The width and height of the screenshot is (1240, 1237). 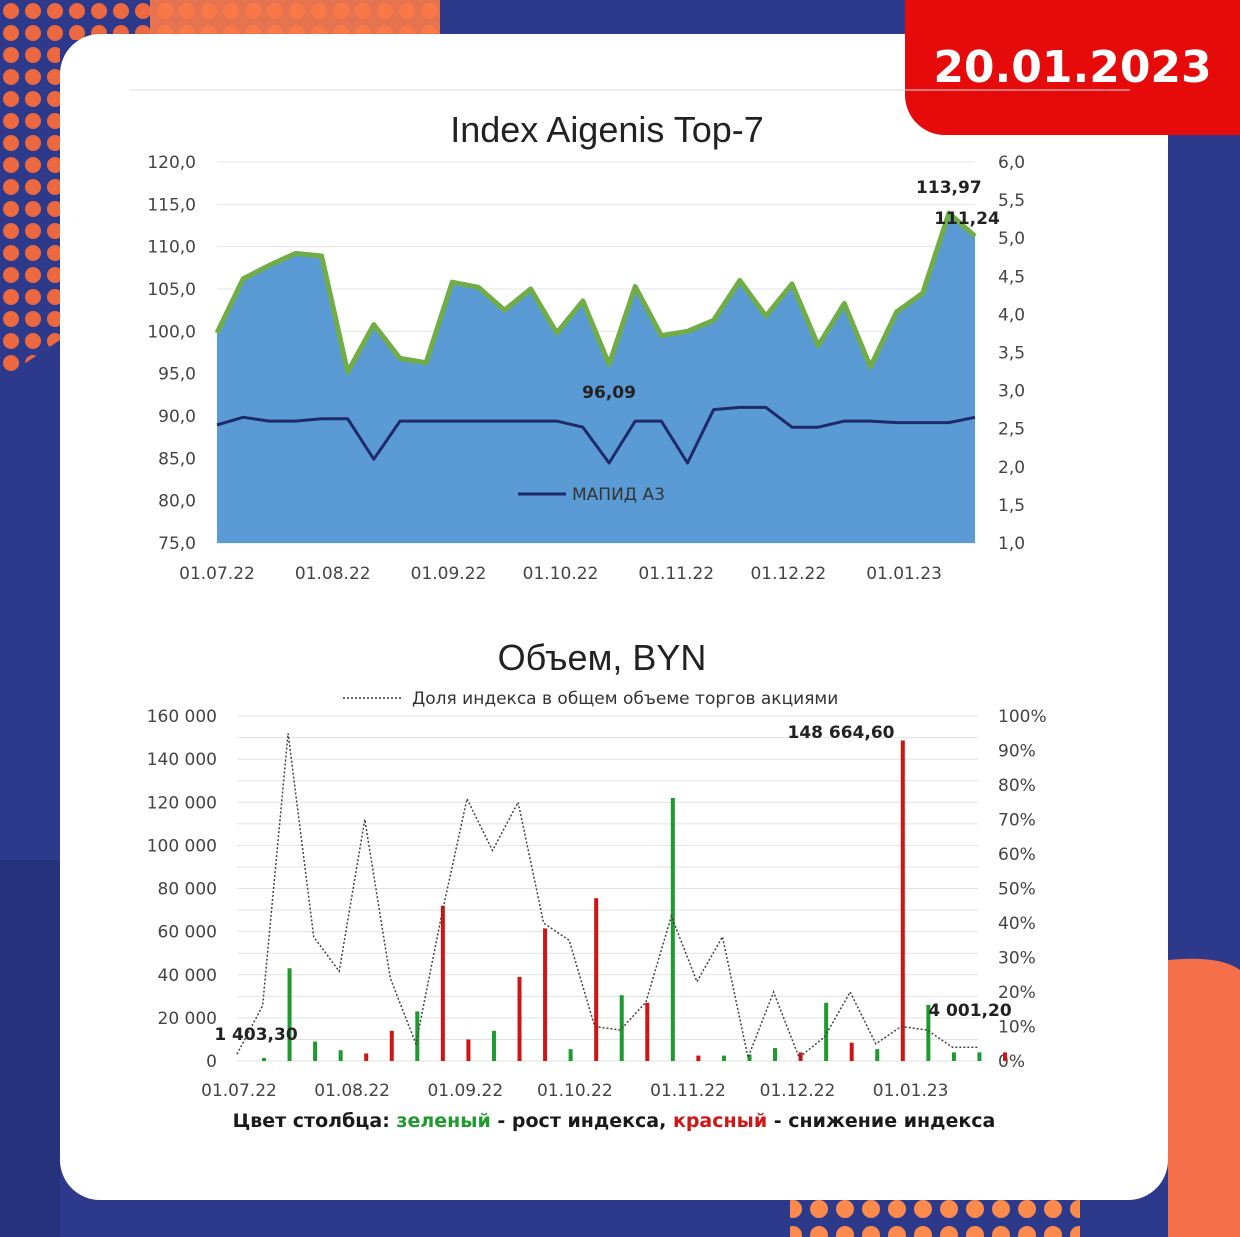 What do you see at coordinates (618, 495) in the screenshot?
I see `legend-mapid-label: МАПИД А3` at bounding box center [618, 495].